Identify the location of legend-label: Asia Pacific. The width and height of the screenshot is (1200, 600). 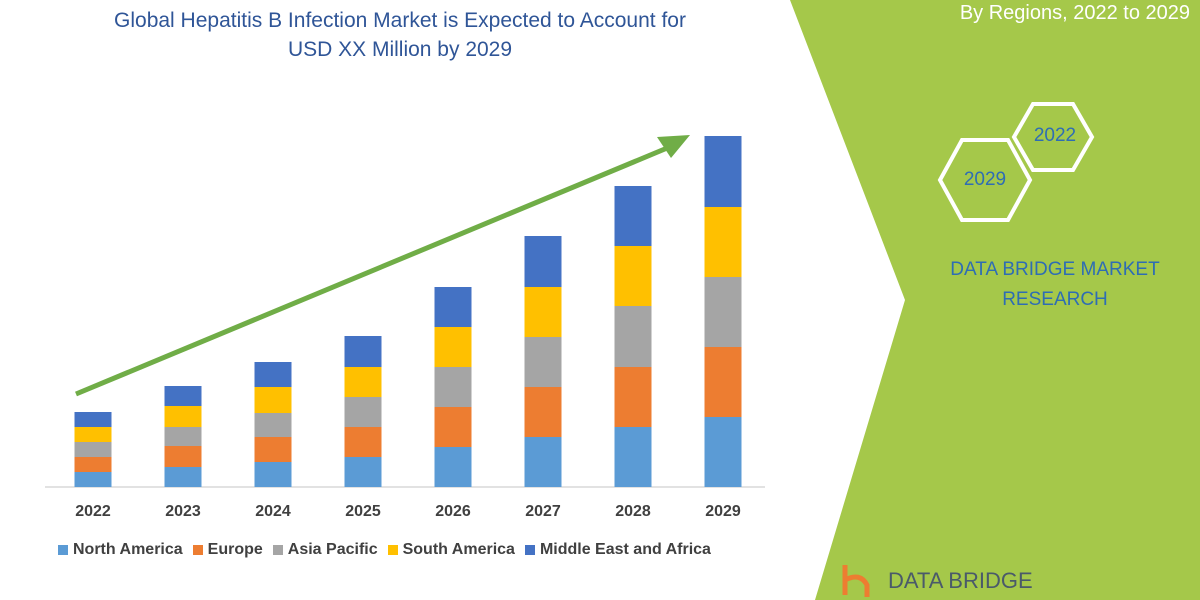
(332, 549).